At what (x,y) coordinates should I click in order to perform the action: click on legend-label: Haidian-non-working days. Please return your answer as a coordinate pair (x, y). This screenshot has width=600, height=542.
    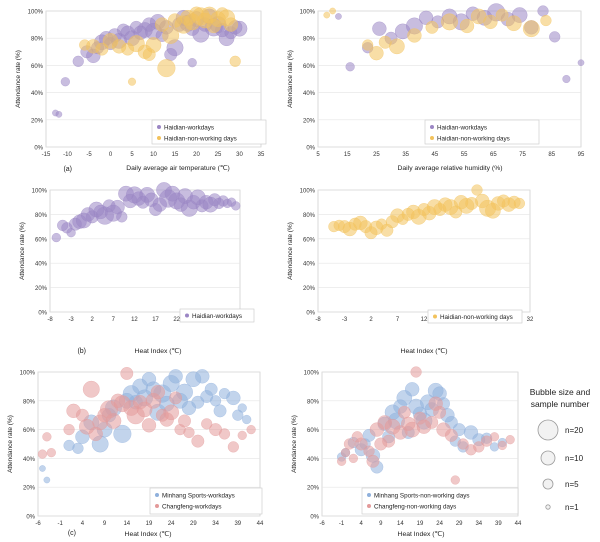
    Looking at the image, I should click on (473, 138).